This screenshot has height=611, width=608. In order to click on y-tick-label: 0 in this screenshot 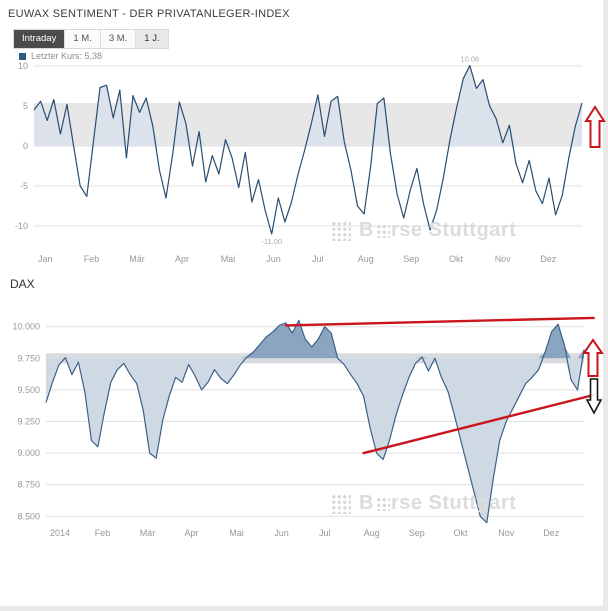, I will do `click(25, 146)`.